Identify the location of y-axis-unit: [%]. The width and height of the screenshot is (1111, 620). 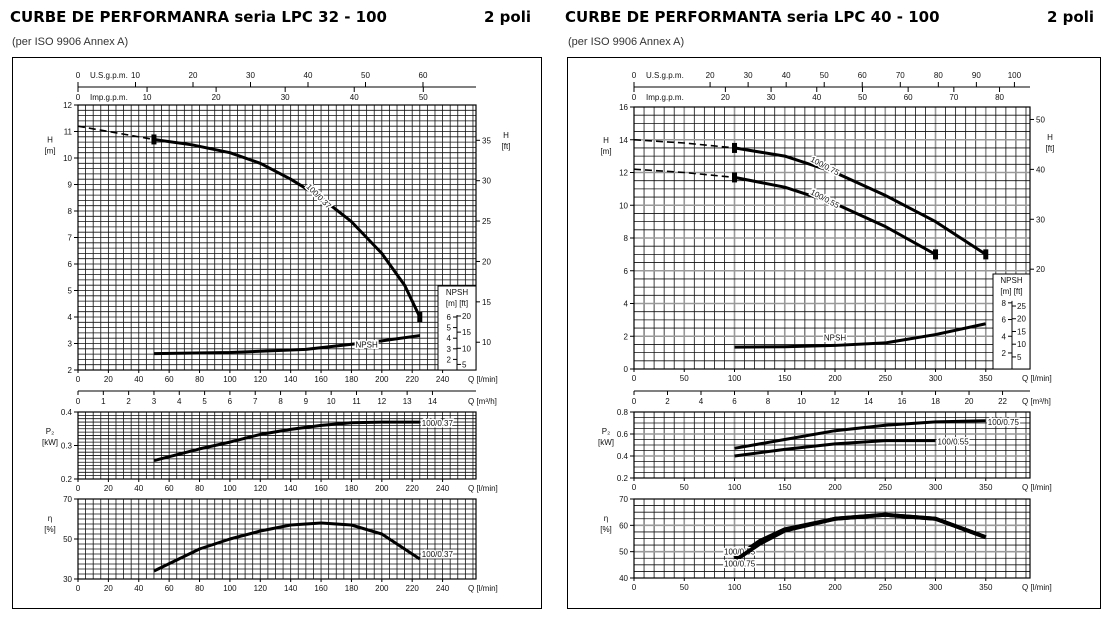
(50, 529).